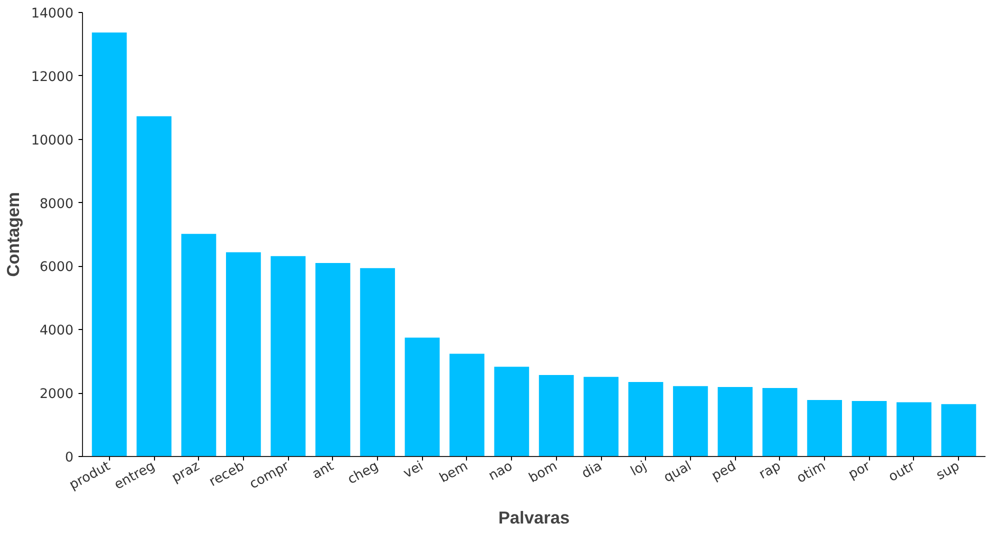 This screenshot has height=536, width=997. Describe the element at coordinates (363, 473) in the screenshot. I see `x-tick-label: cheg` at that location.